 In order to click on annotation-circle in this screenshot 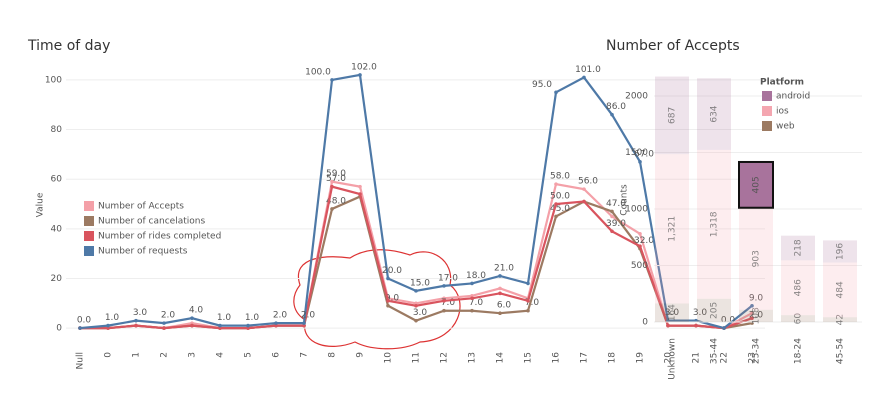, I will do `click(377, 299)`.